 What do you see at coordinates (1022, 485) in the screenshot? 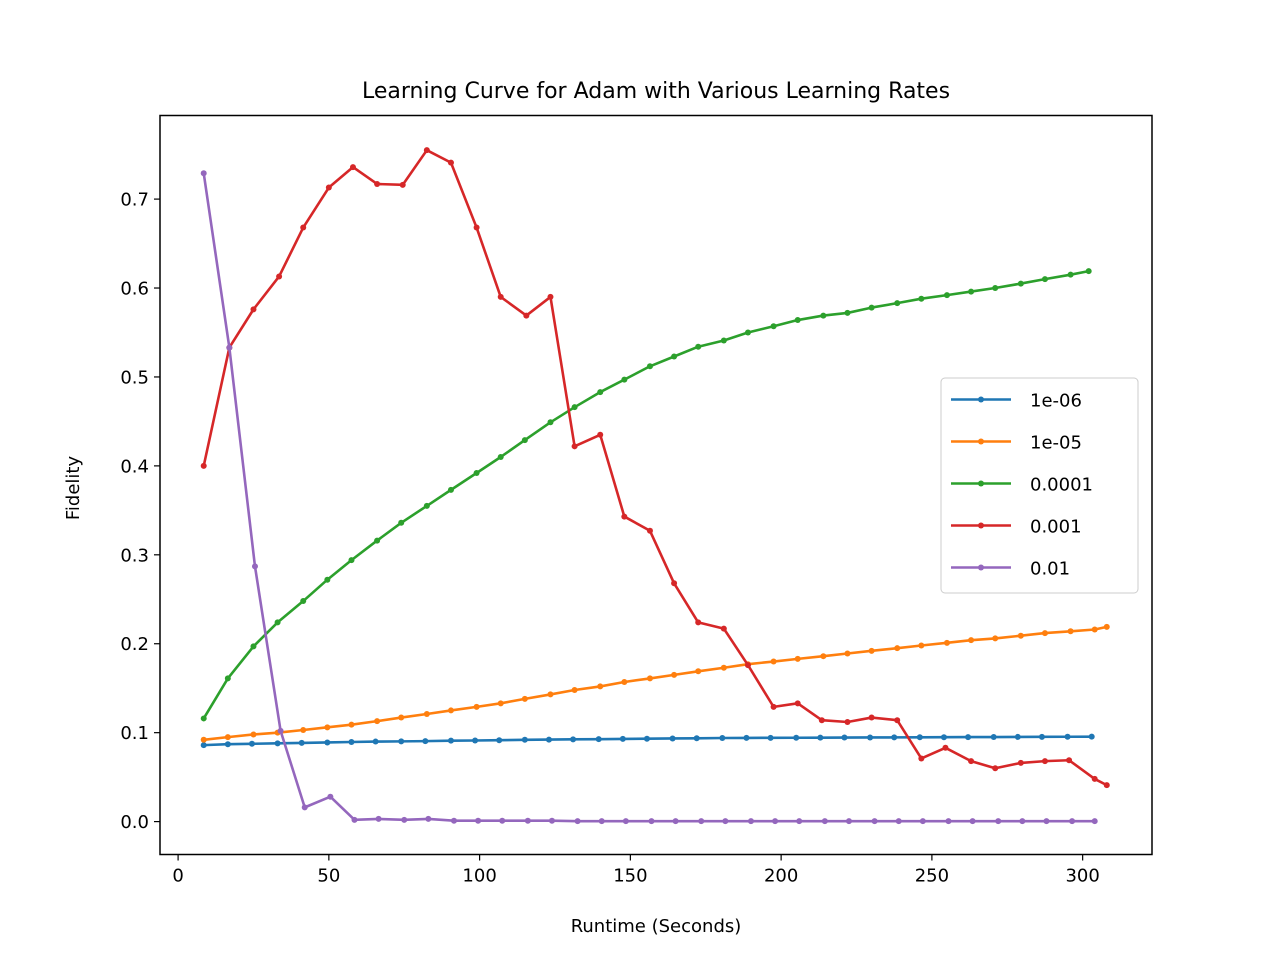
I see `legend-item: 0.0001` at bounding box center [1022, 485].